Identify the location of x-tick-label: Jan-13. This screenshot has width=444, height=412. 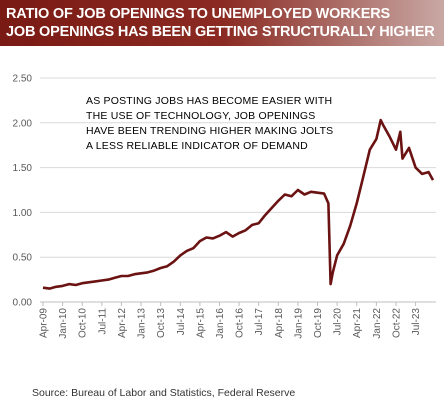
(142, 323).